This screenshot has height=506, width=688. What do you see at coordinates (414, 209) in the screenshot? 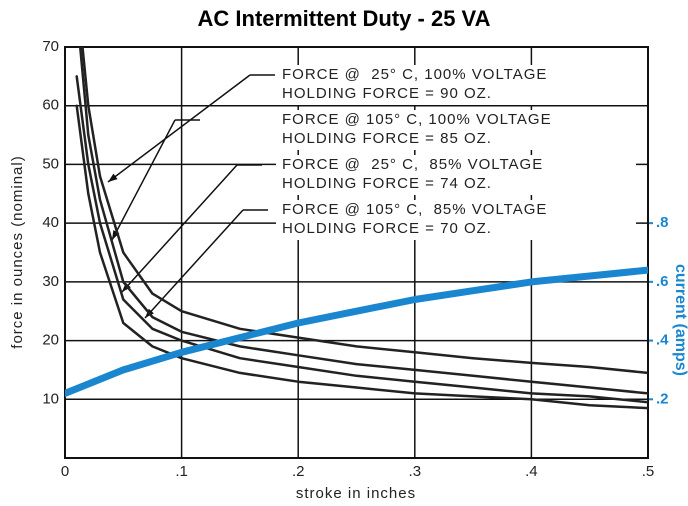
I see `legend-label: FORCE @ 105° C, 85% VOLTAGE` at bounding box center [414, 209].